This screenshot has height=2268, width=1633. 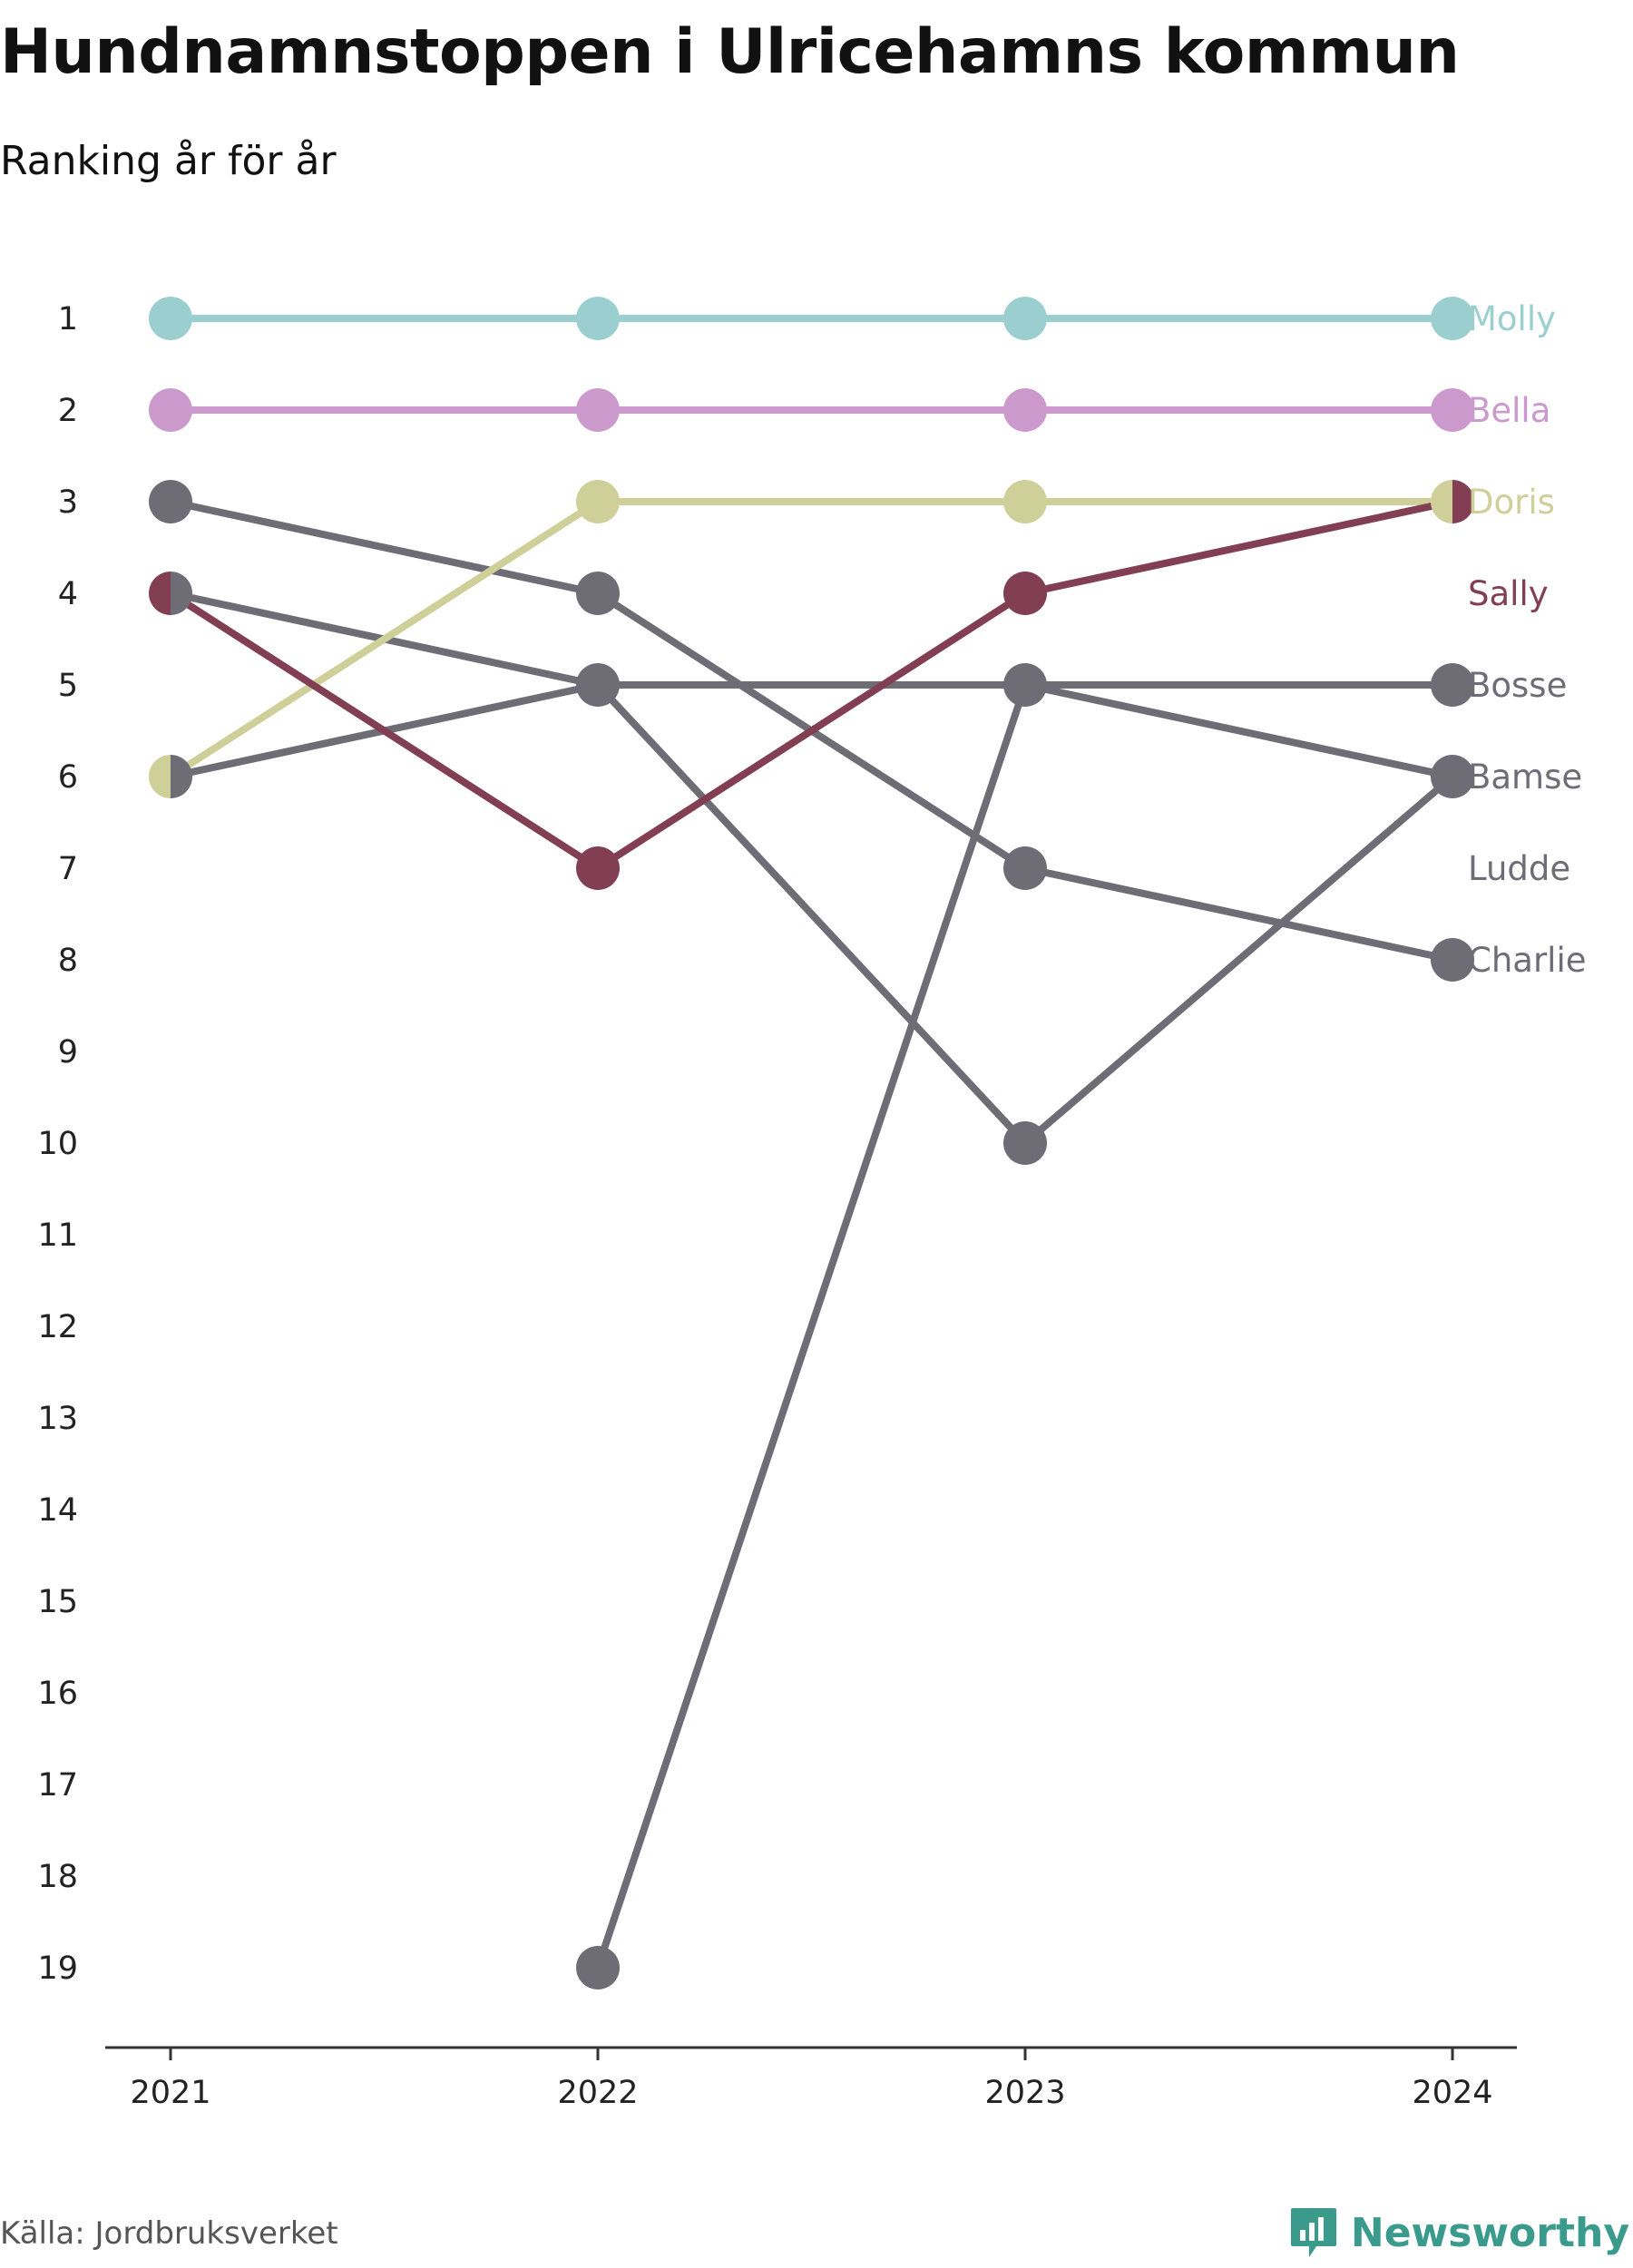 What do you see at coordinates (57, 1877) in the screenshot?
I see `y-tick-label: 18` at bounding box center [57, 1877].